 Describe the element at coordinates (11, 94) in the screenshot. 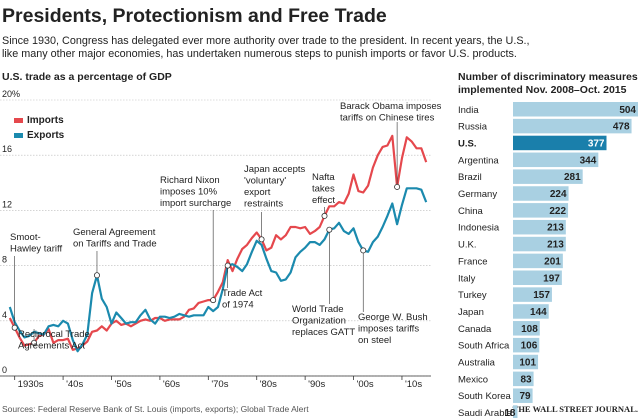

I see `y-tick-label: 20%` at that location.